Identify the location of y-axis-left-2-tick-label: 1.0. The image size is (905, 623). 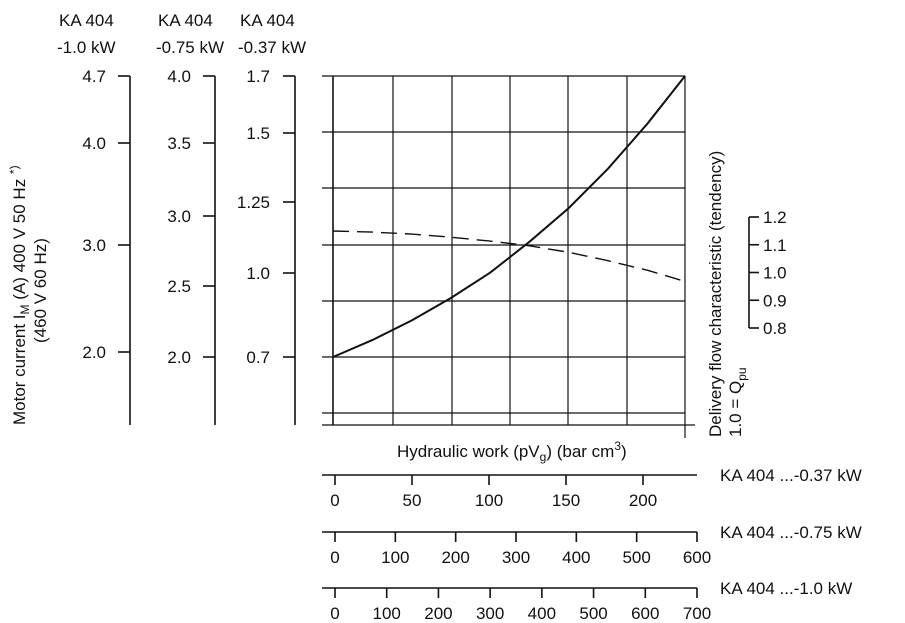
(258, 273).